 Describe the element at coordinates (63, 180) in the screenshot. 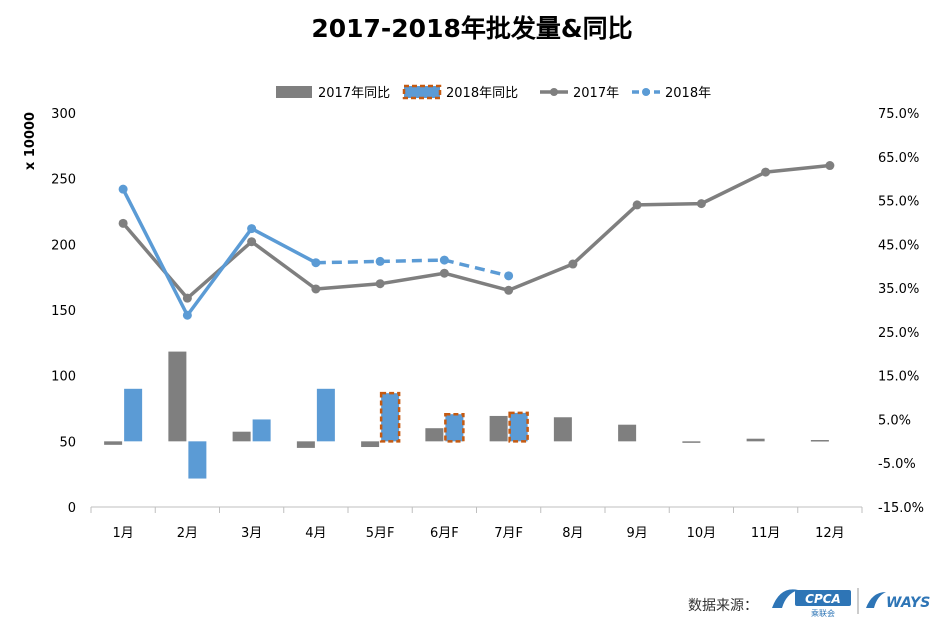

I see `left-tick-label: 250` at that location.